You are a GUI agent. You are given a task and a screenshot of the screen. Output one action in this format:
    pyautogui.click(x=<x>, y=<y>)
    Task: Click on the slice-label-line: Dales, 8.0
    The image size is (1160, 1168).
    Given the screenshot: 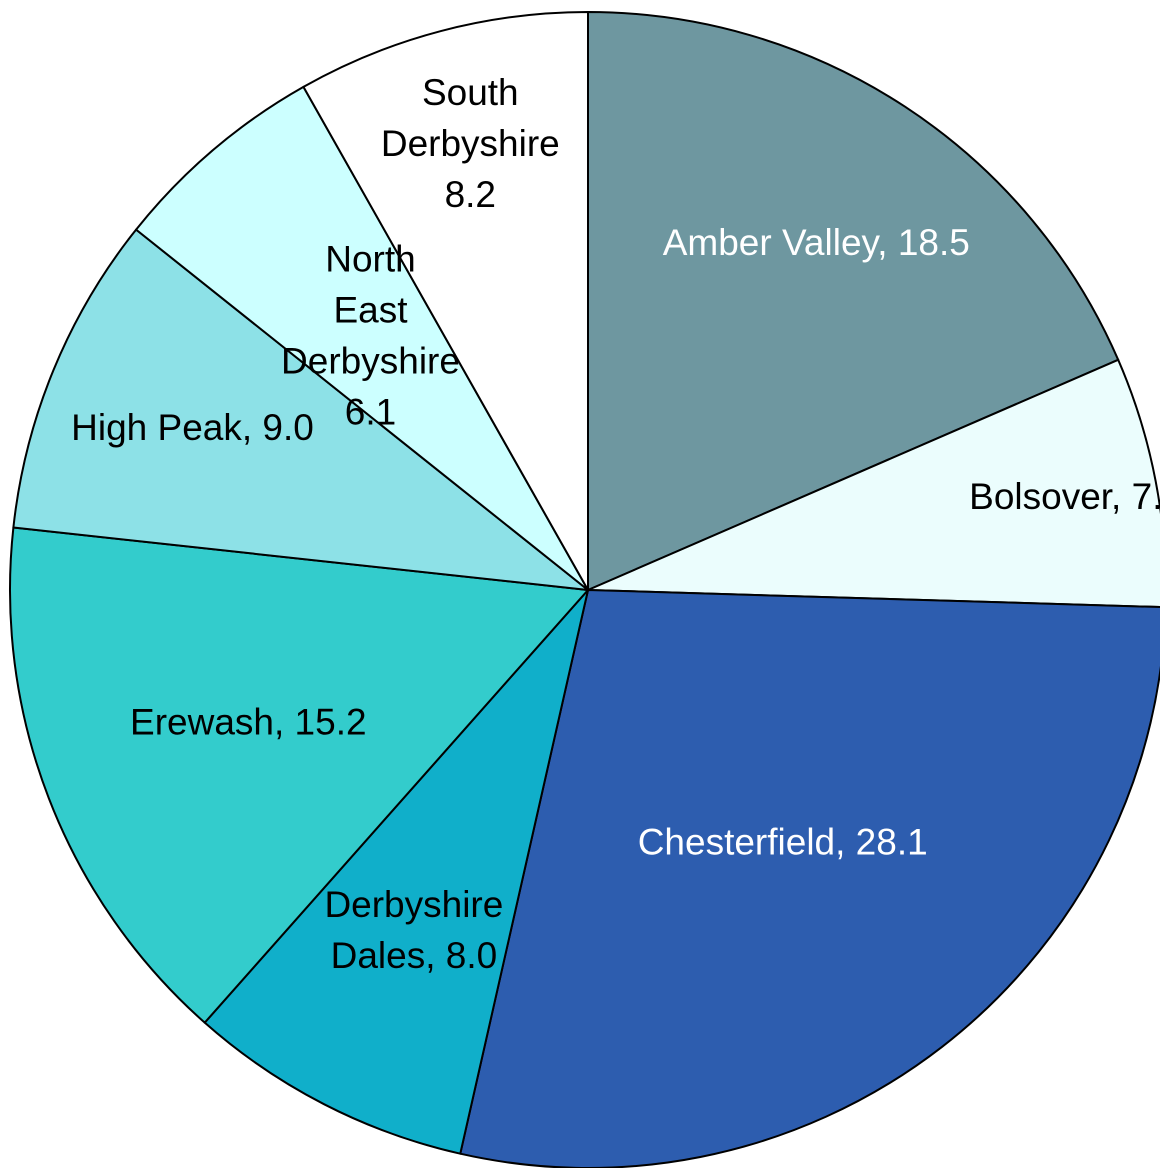 What is the action you would take?
    pyautogui.click(x=414, y=955)
    